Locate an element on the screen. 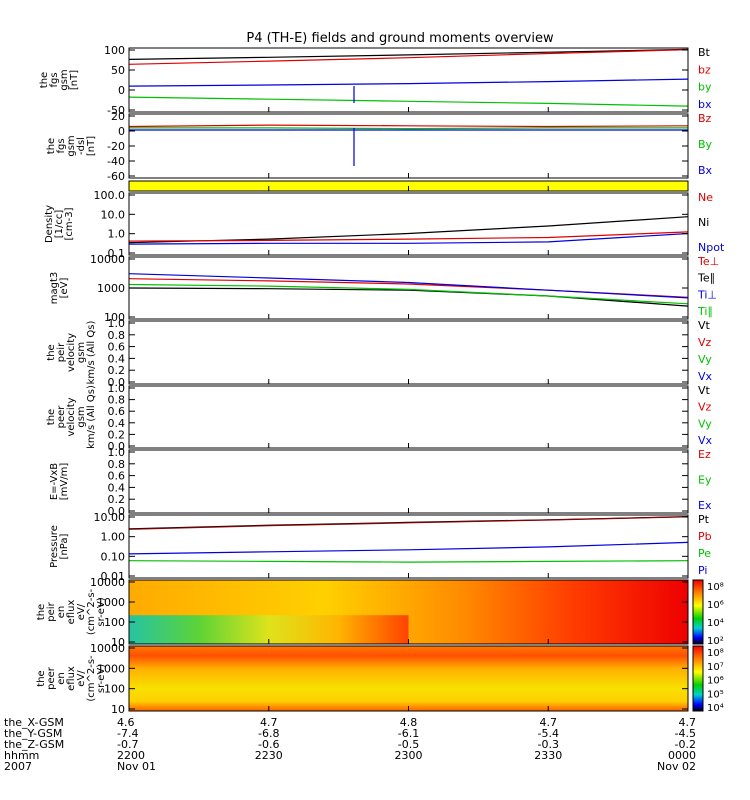 The image size is (750, 800). legend-Te⊥: Te⊥ is located at coordinates (708, 261).